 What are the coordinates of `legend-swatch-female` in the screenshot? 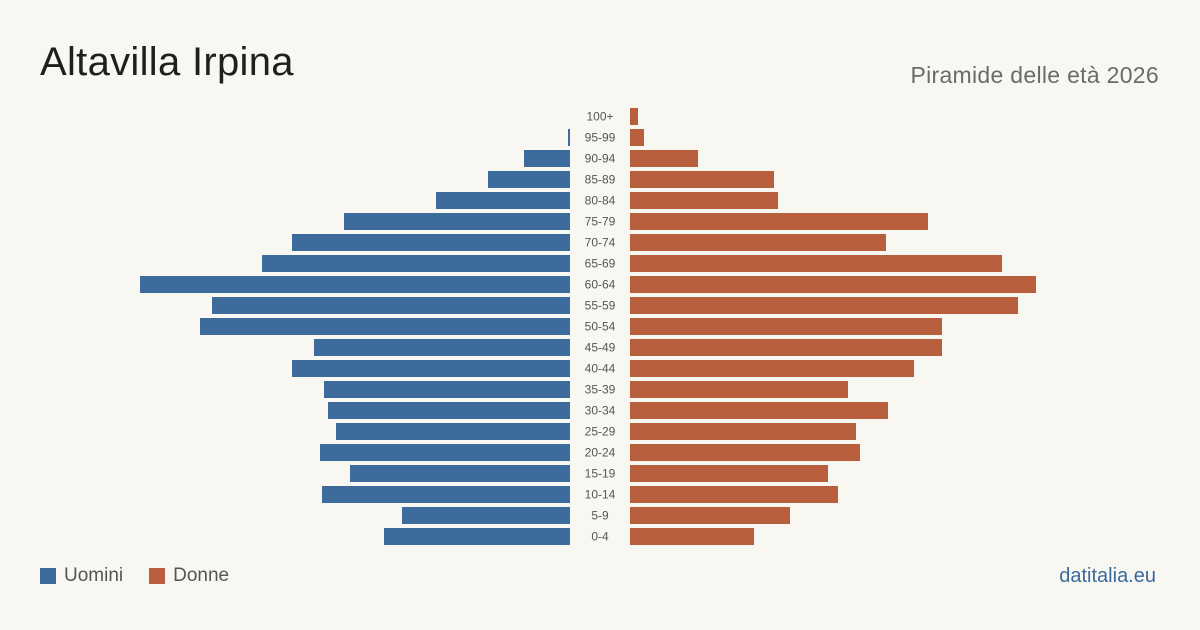 It's located at (157, 576).